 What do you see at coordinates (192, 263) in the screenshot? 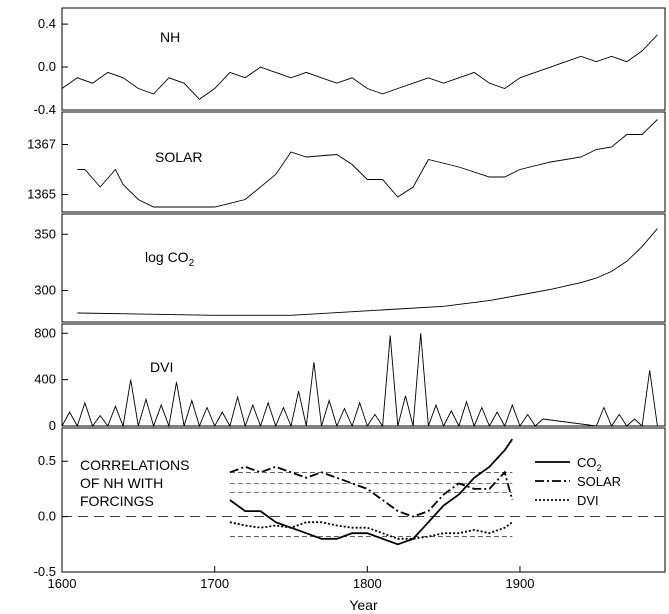
I see `panel-label-subscript: 2` at bounding box center [192, 263].